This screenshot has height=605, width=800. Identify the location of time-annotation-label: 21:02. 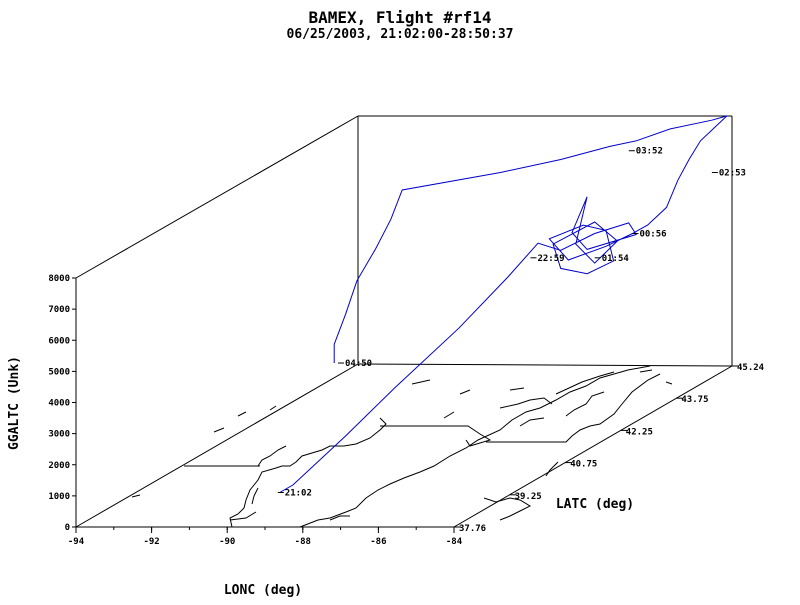
(298, 494).